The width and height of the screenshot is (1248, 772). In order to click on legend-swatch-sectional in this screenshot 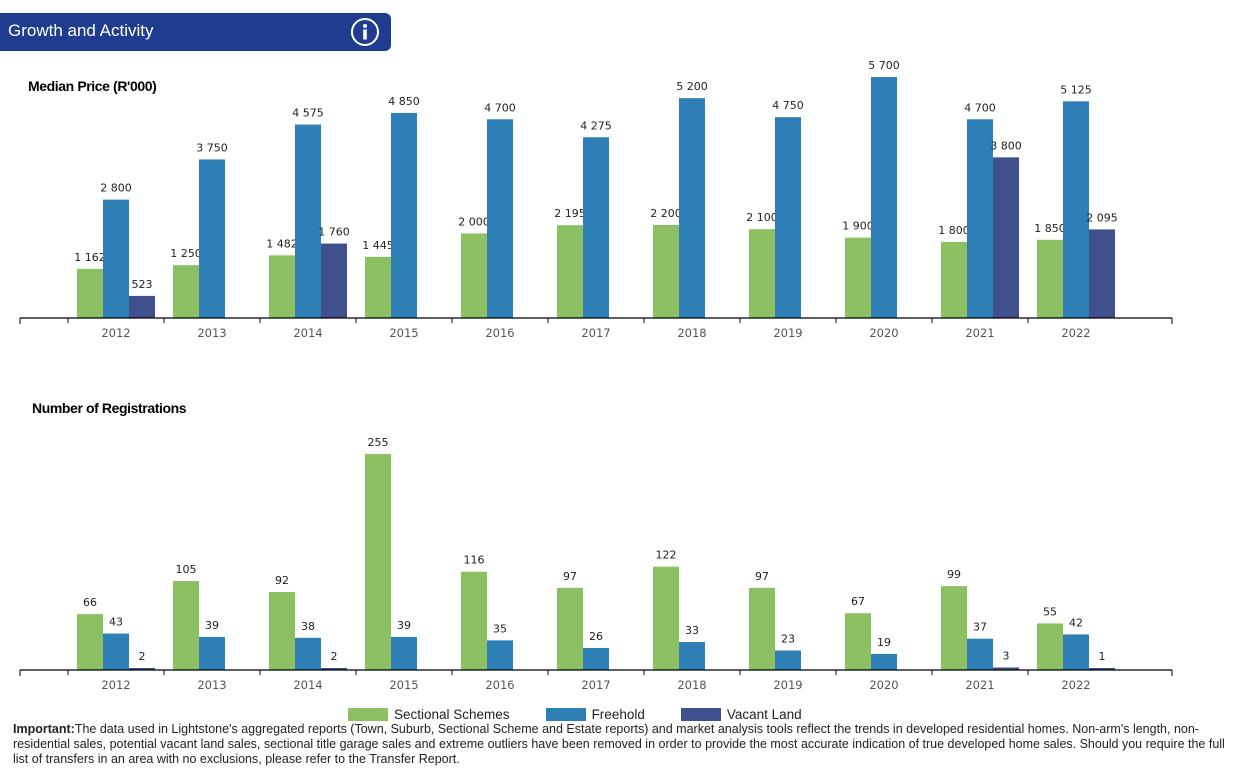, I will do `click(368, 714)`.